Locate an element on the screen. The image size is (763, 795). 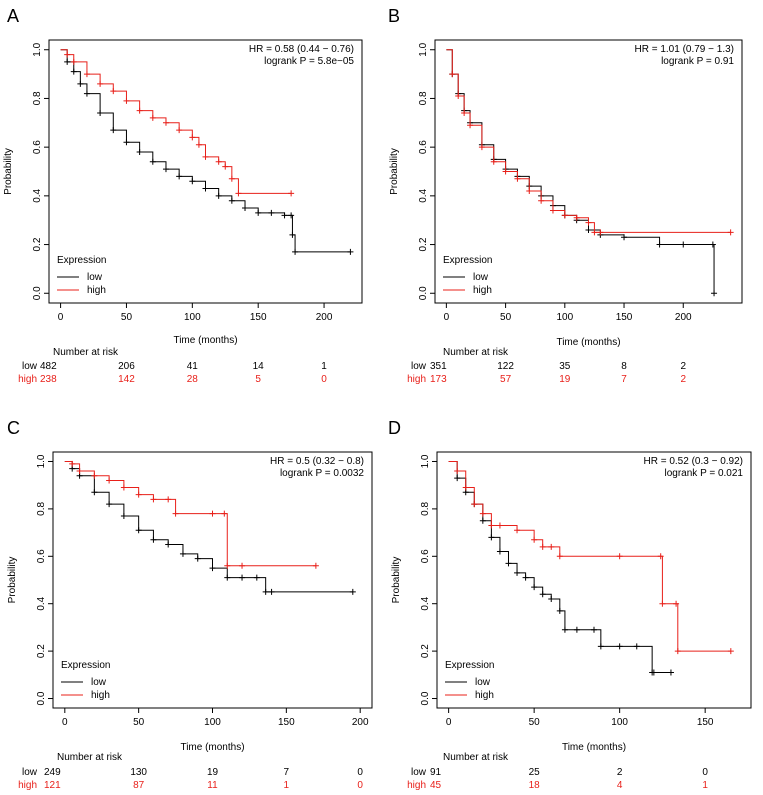
legend-label-high: high is located at coordinates (96, 290).